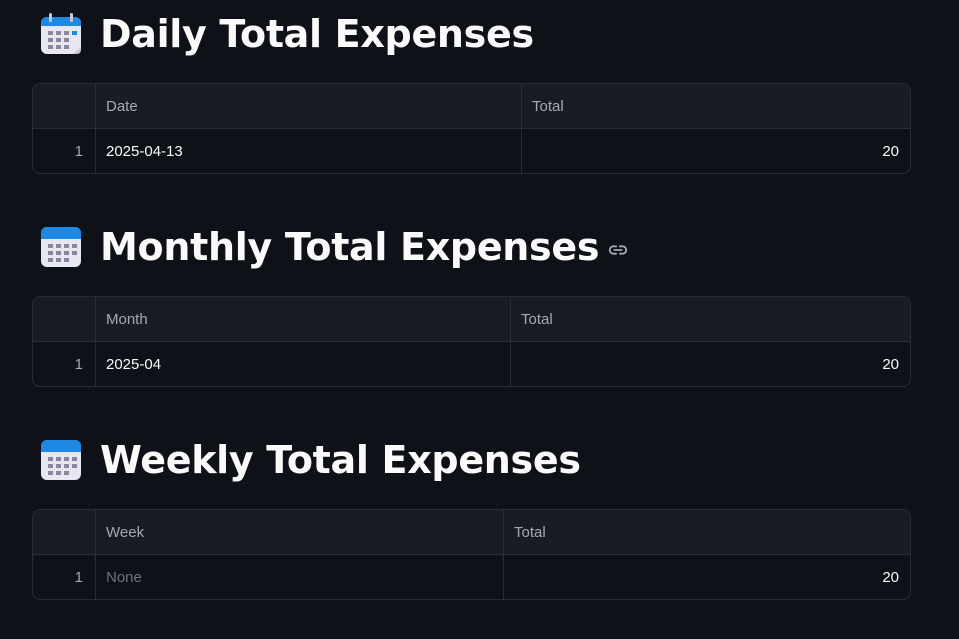 Image resolution: width=959 pixels, height=639 pixels. I want to click on daily-heading: Daily Total Expenses, so click(474, 34).